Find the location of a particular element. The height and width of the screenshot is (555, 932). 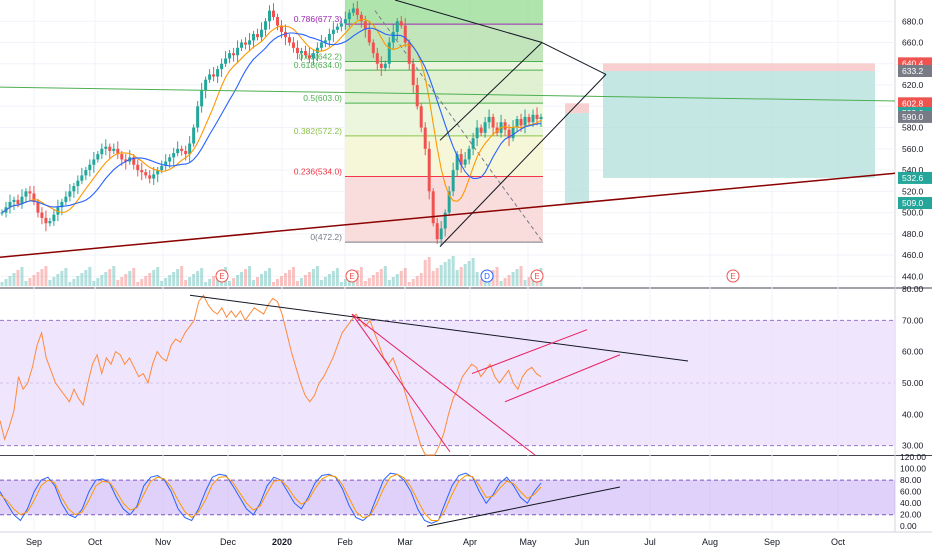

stoch-trendline is located at coordinates (523, 506).